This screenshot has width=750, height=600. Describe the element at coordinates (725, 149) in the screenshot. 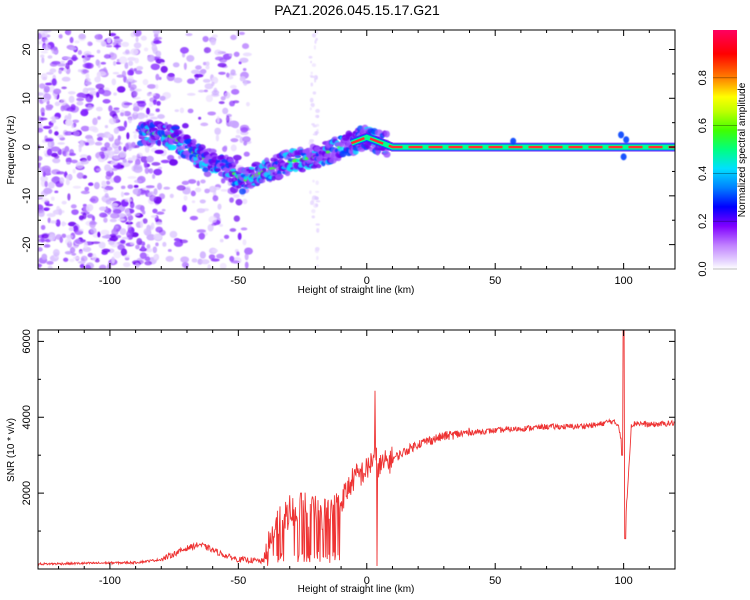

I see `colorbar-gradient` at that location.